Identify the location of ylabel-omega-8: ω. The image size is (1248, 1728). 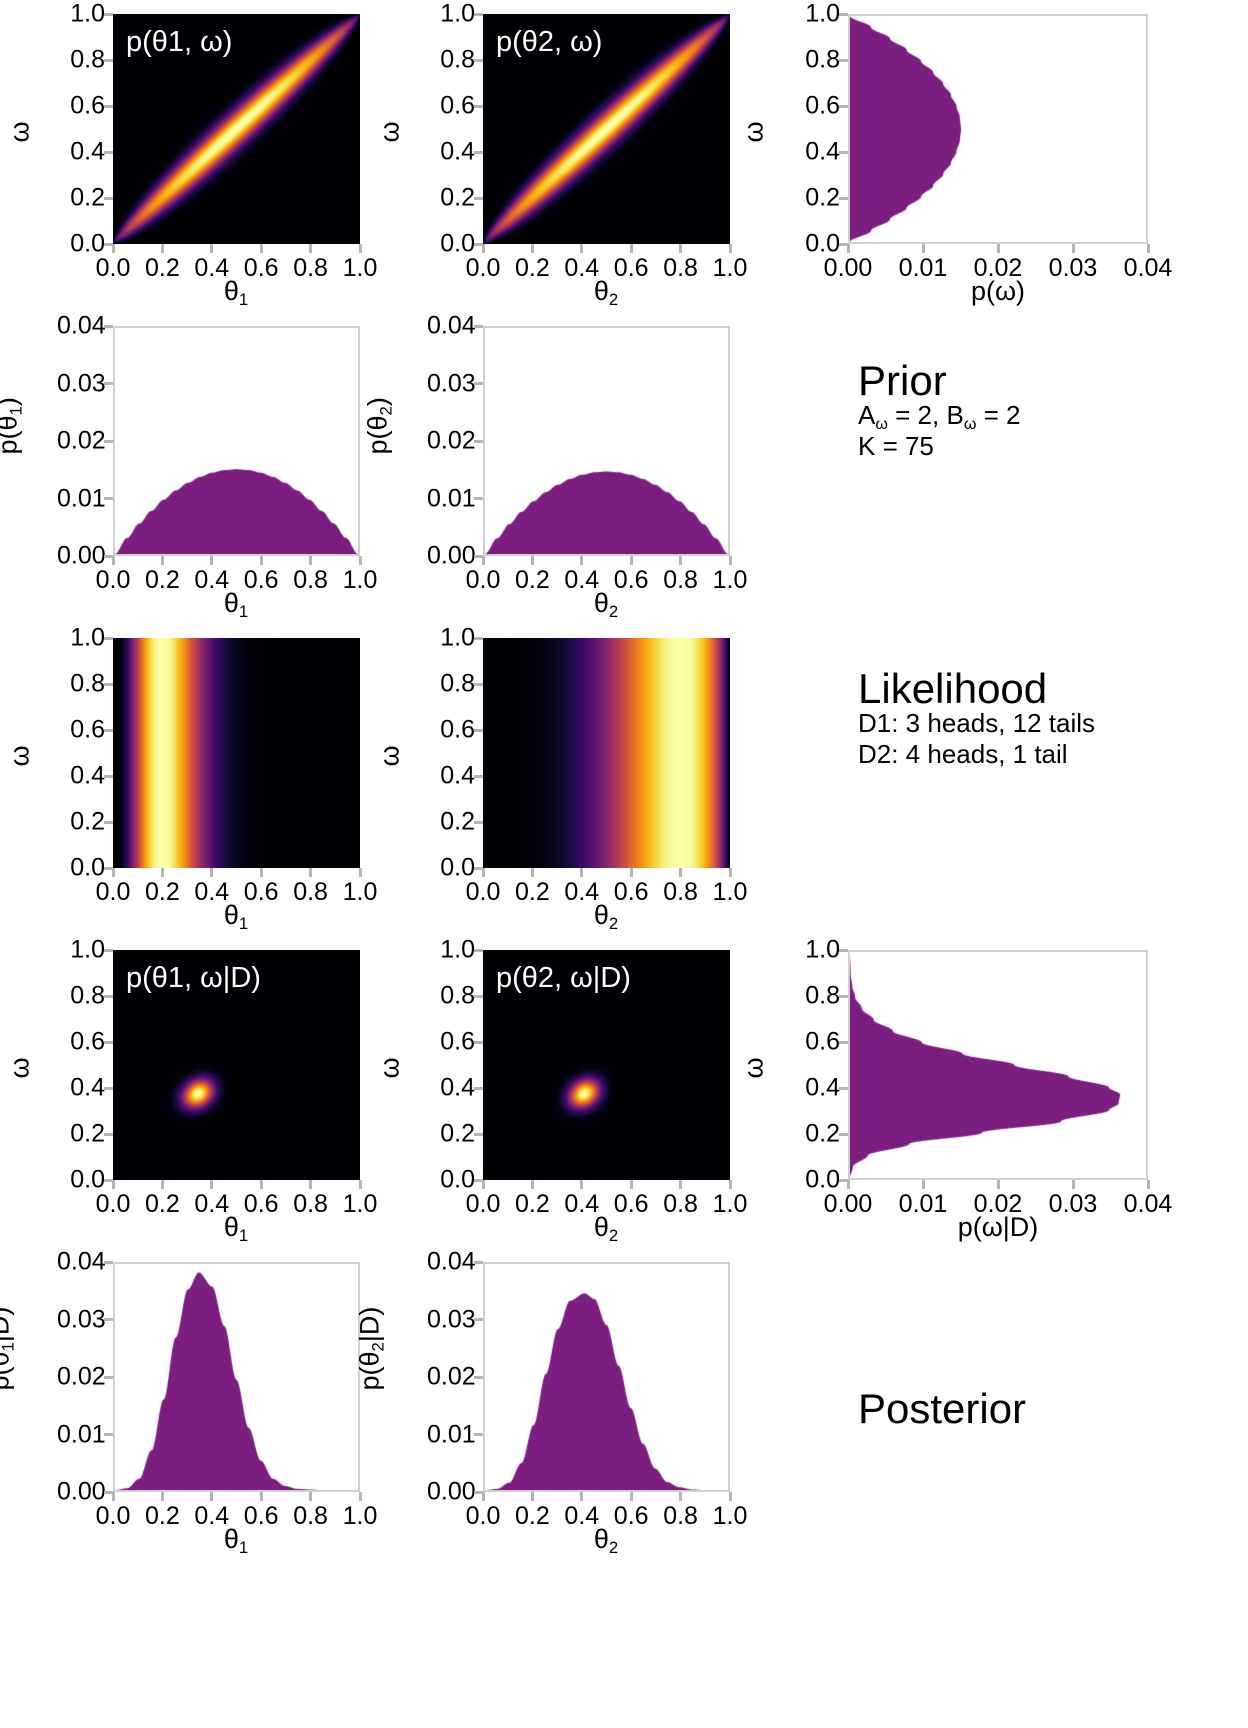
(753, 1065).